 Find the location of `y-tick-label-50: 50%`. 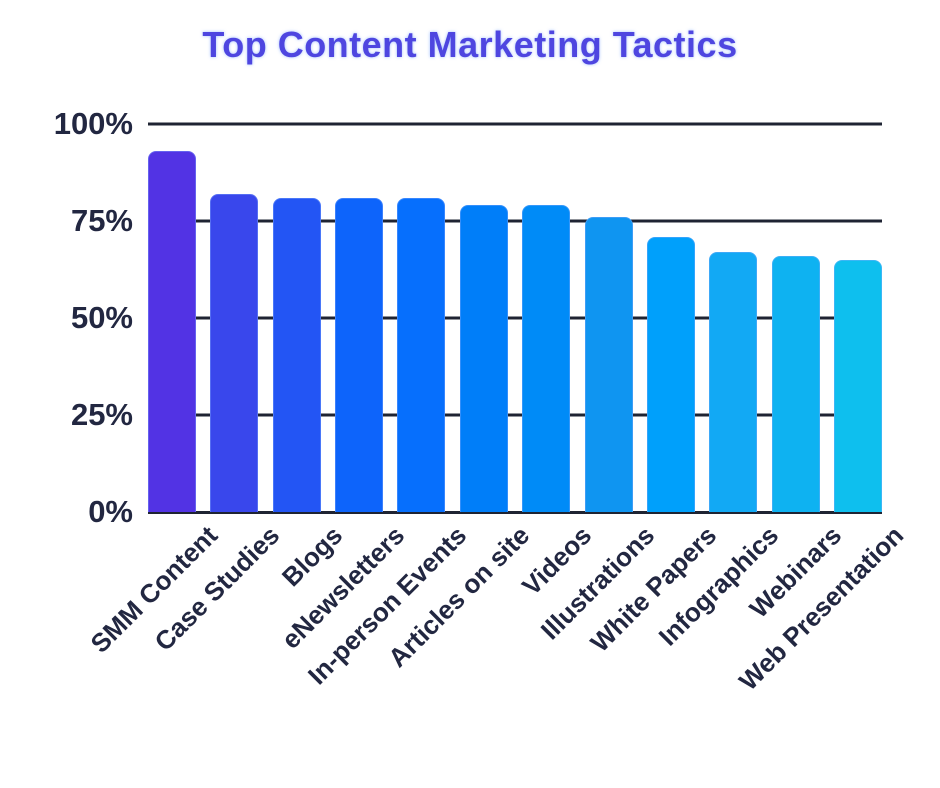

y-tick-label-50: 50% is located at coordinates (101, 317).